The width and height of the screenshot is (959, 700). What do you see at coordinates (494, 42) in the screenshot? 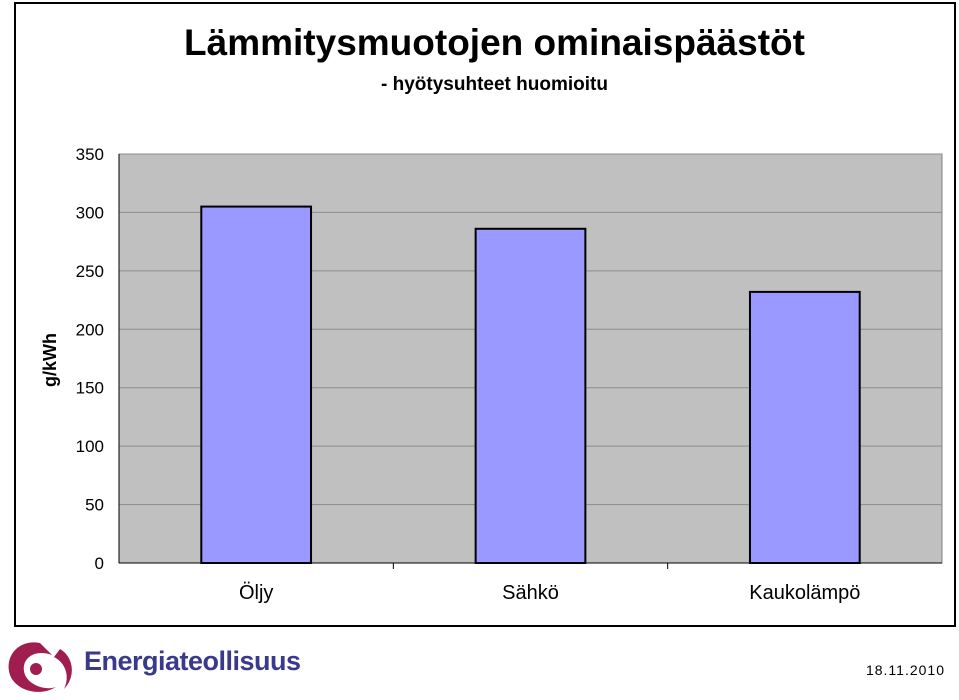
I see `chart-title: Lämmitysmuotojen ominaispäästöt` at bounding box center [494, 42].